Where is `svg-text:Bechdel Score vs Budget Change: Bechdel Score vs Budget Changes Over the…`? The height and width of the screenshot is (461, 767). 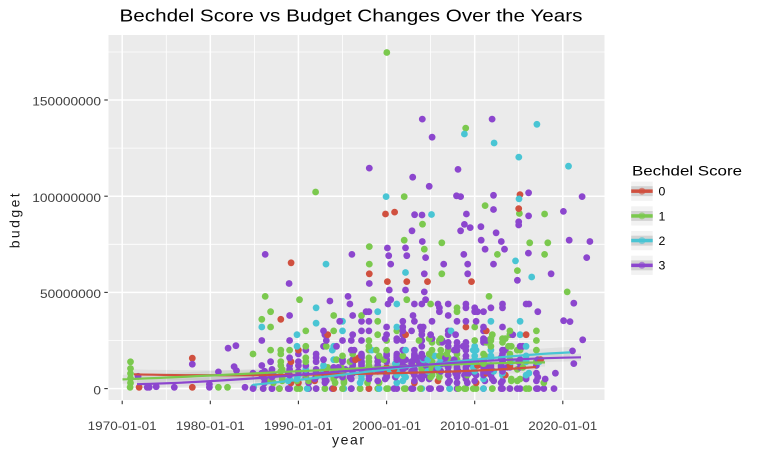 svg-text:Bechdel Score vs Budget Change: Bechdel Score vs Budget Changes Over the… is located at coordinates (351, 16).